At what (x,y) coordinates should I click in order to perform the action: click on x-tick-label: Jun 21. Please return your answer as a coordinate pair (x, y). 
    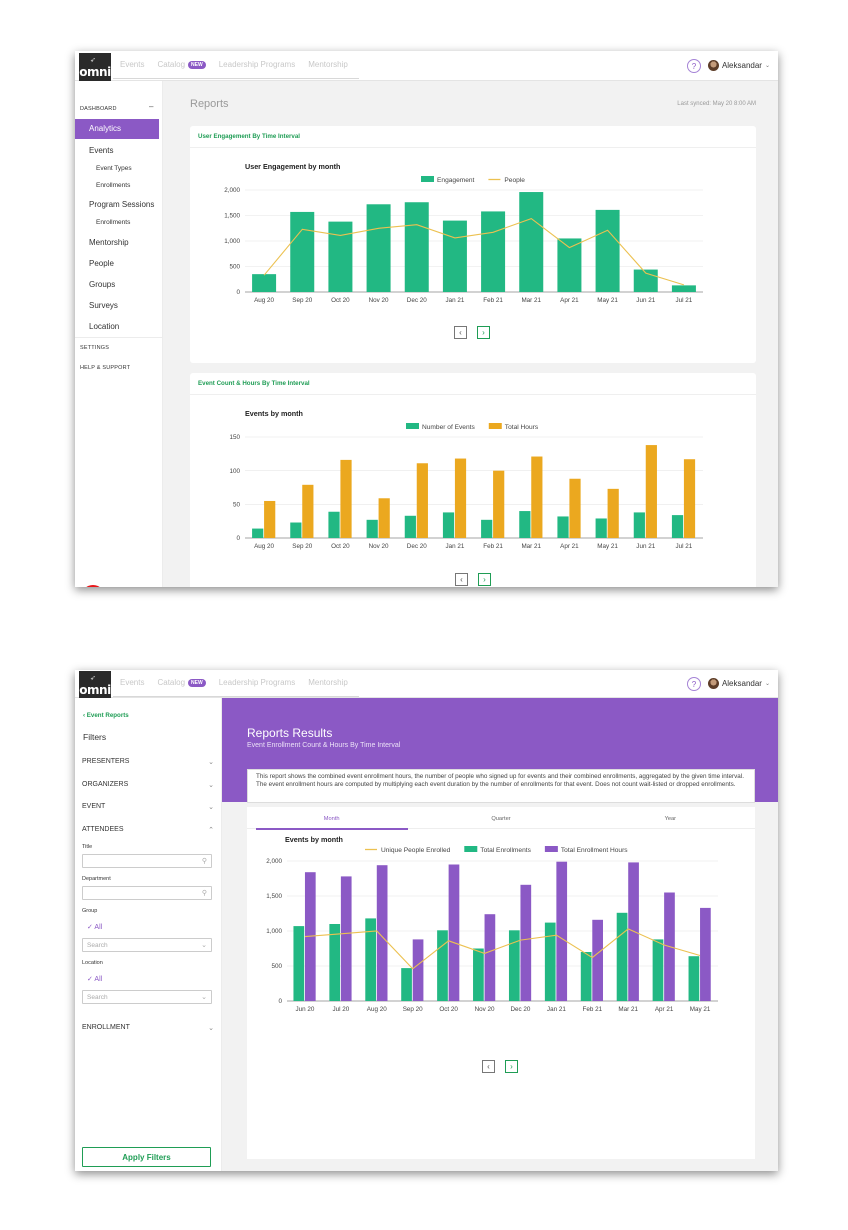
    Looking at the image, I should click on (645, 546).